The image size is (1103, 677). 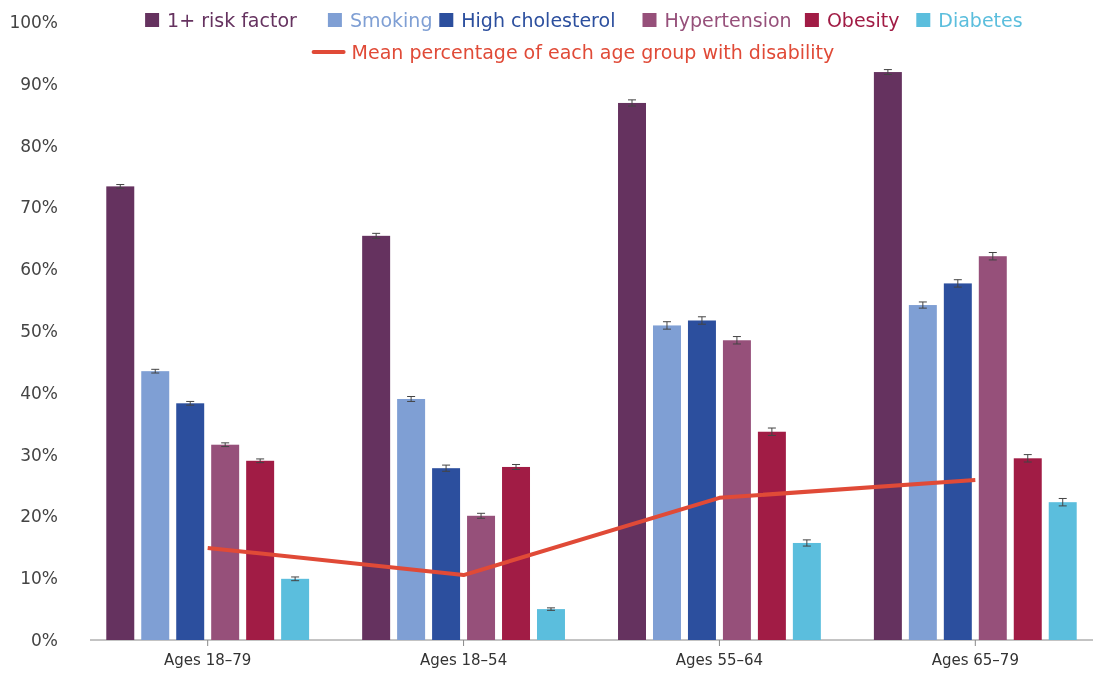 I want to click on y-tick-label: 60%, so click(x=39, y=269).